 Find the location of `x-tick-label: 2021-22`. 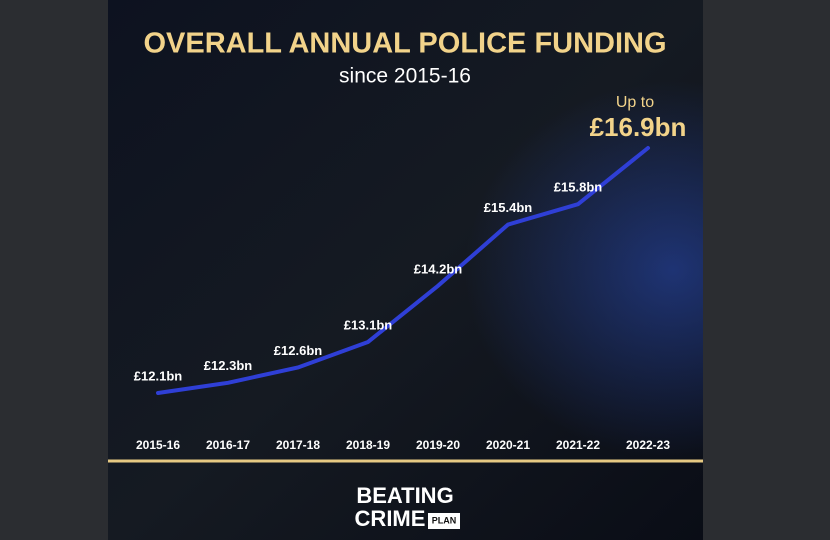

x-tick-label: 2021-22 is located at coordinates (578, 445).